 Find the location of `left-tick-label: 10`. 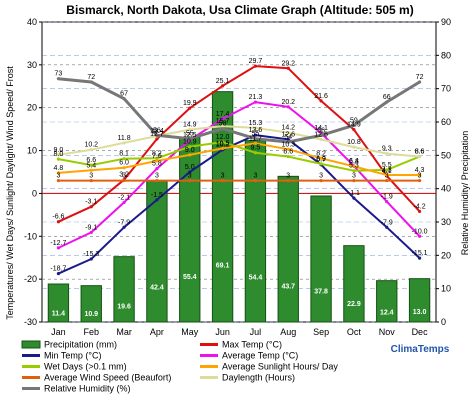

left-tick-label: 10 is located at coordinates (32, 151).